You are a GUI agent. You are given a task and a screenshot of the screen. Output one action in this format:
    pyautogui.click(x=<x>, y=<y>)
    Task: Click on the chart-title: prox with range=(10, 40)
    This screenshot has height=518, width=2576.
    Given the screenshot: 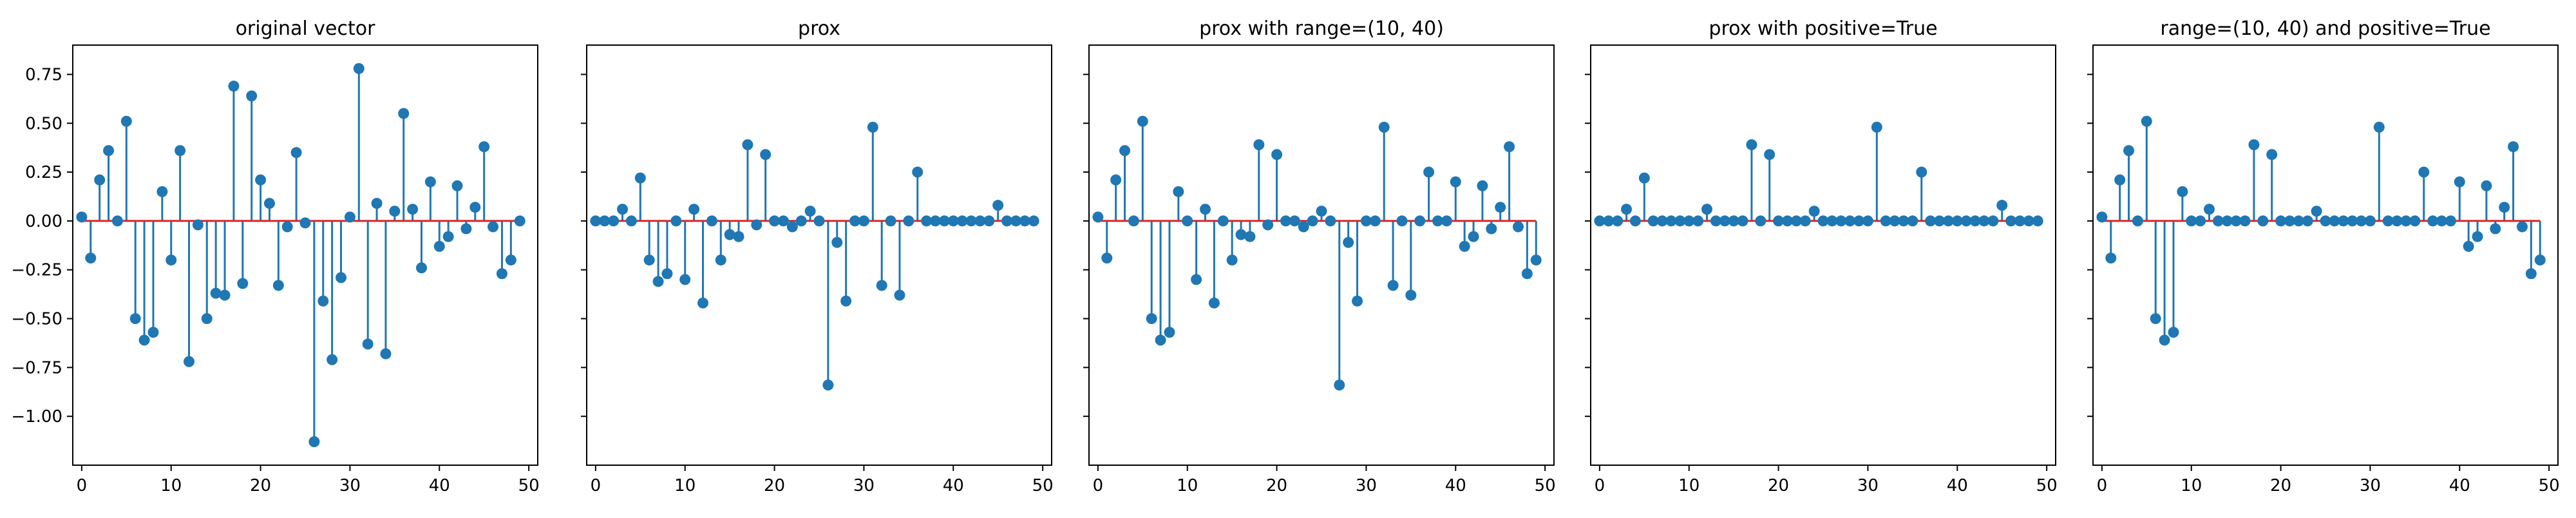 What is the action you would take?
    pyautogui.click(x=1321, y=28)
    